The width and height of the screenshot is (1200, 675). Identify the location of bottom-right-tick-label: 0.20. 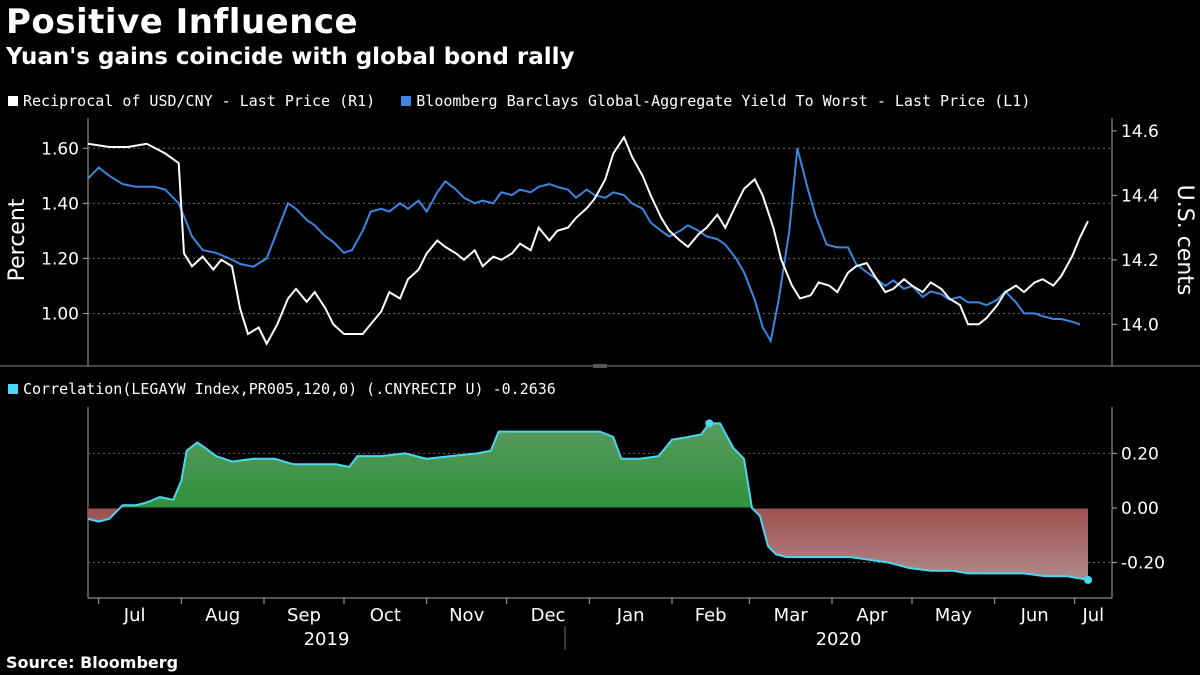
(1140, 454).